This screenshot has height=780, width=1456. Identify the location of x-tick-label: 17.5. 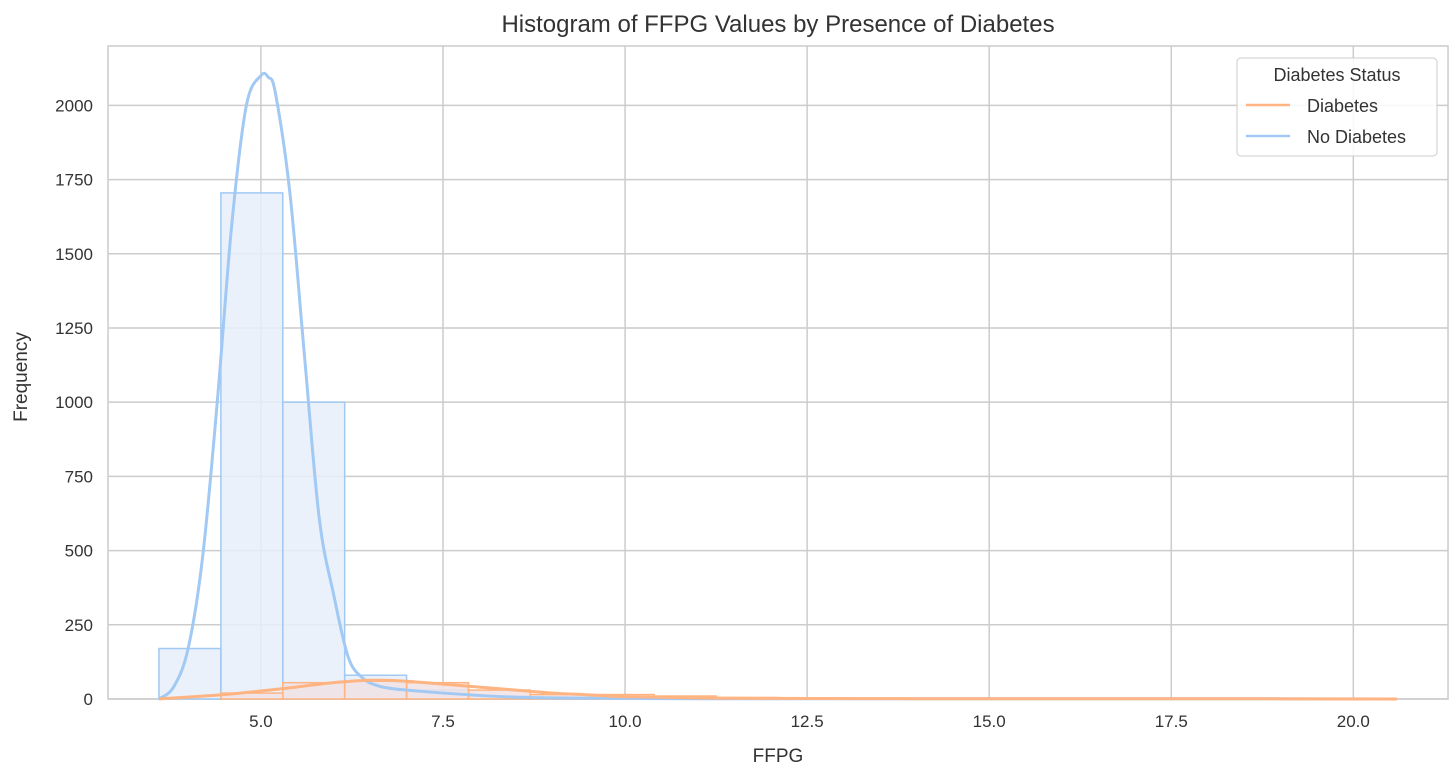
(1171, 721).